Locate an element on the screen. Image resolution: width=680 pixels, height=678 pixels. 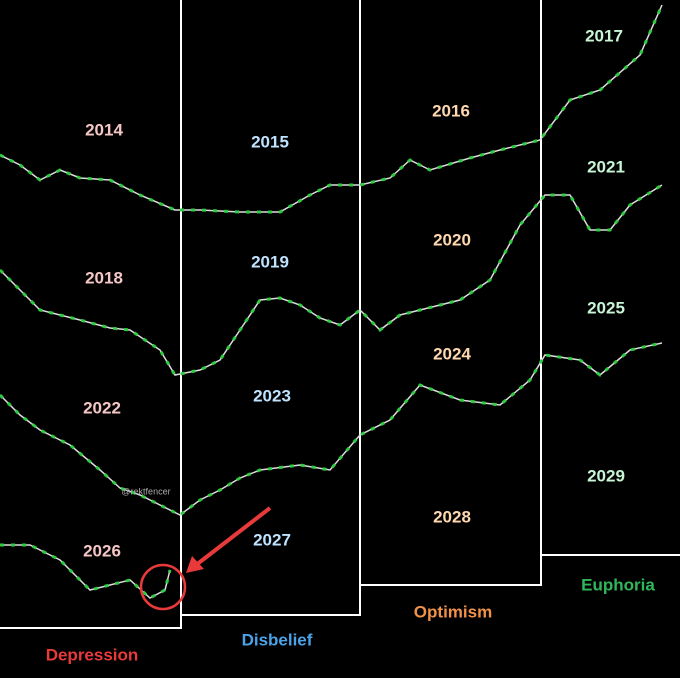
arrow-head is located at coordinates (195, 564).